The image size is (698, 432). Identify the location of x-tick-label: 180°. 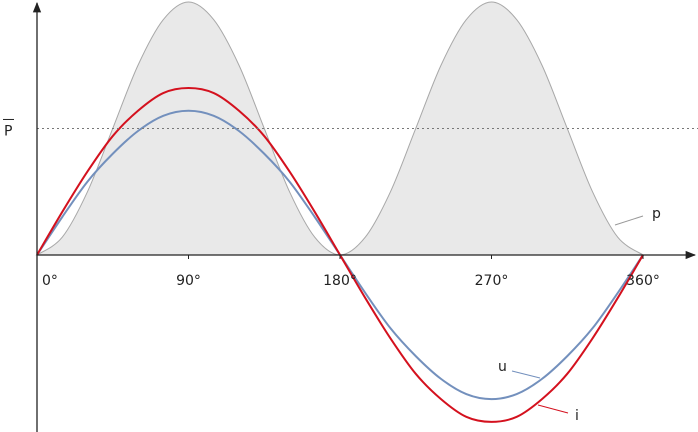
(340, 281).